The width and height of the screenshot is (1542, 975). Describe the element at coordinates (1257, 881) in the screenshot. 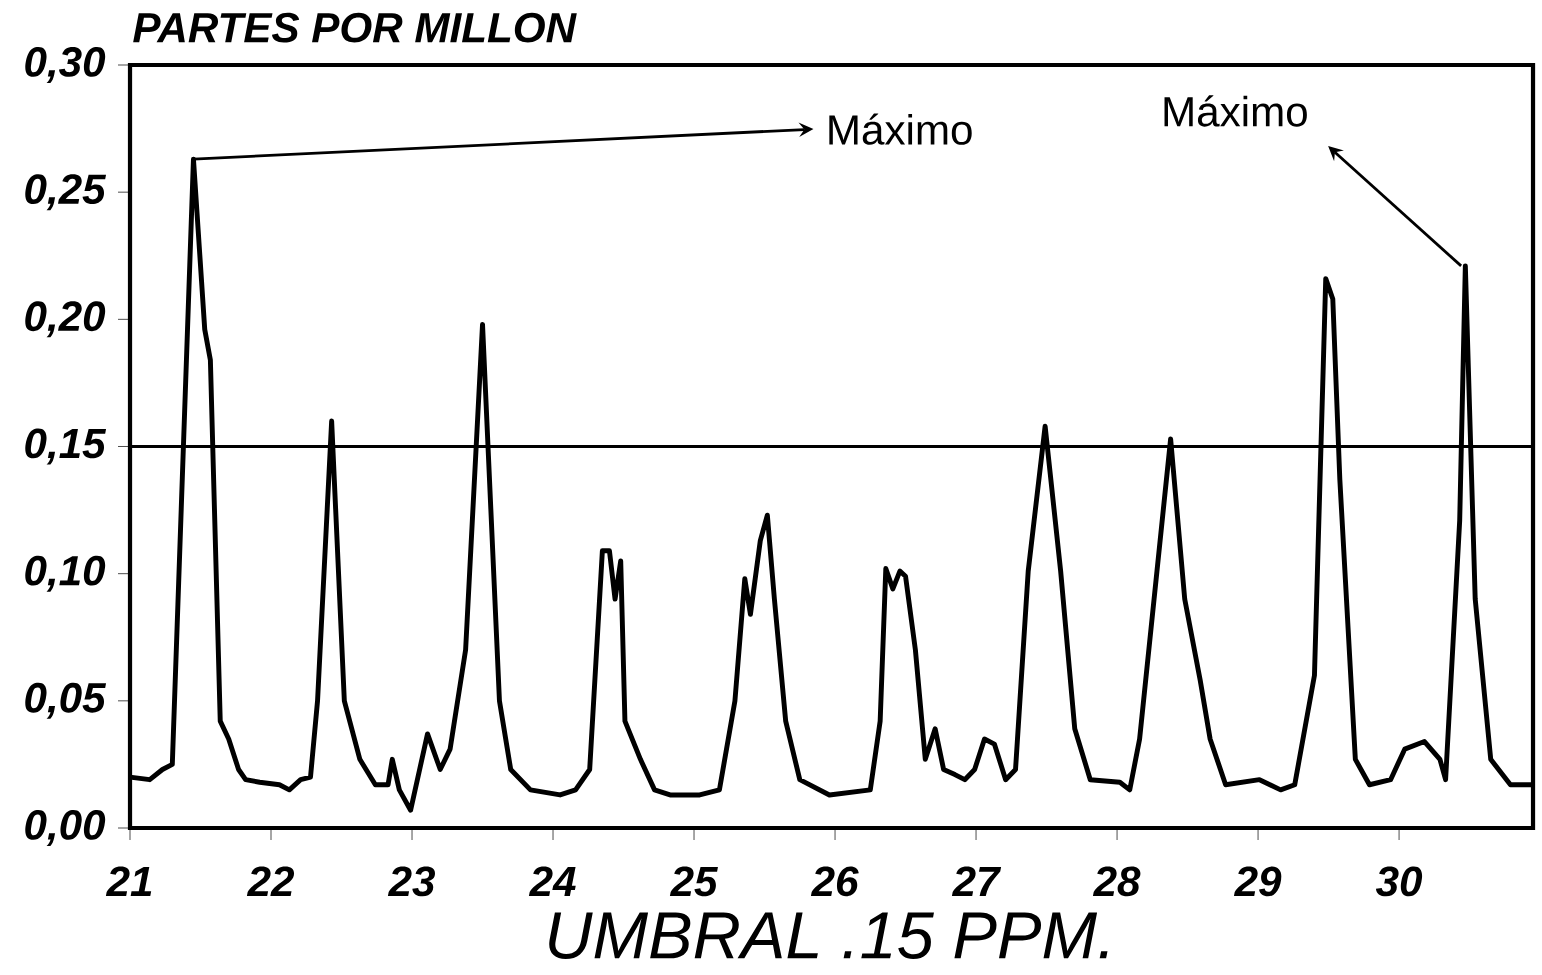

I see `x-tick-label: 29` at that location.